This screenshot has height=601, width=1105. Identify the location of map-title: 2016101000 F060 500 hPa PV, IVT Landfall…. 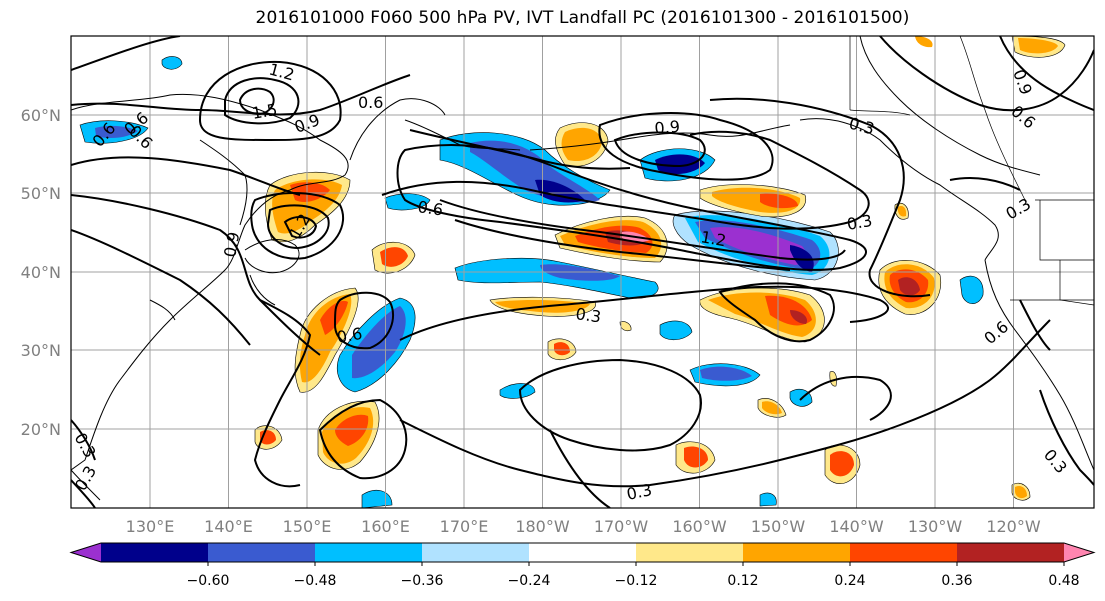
(582, 18).